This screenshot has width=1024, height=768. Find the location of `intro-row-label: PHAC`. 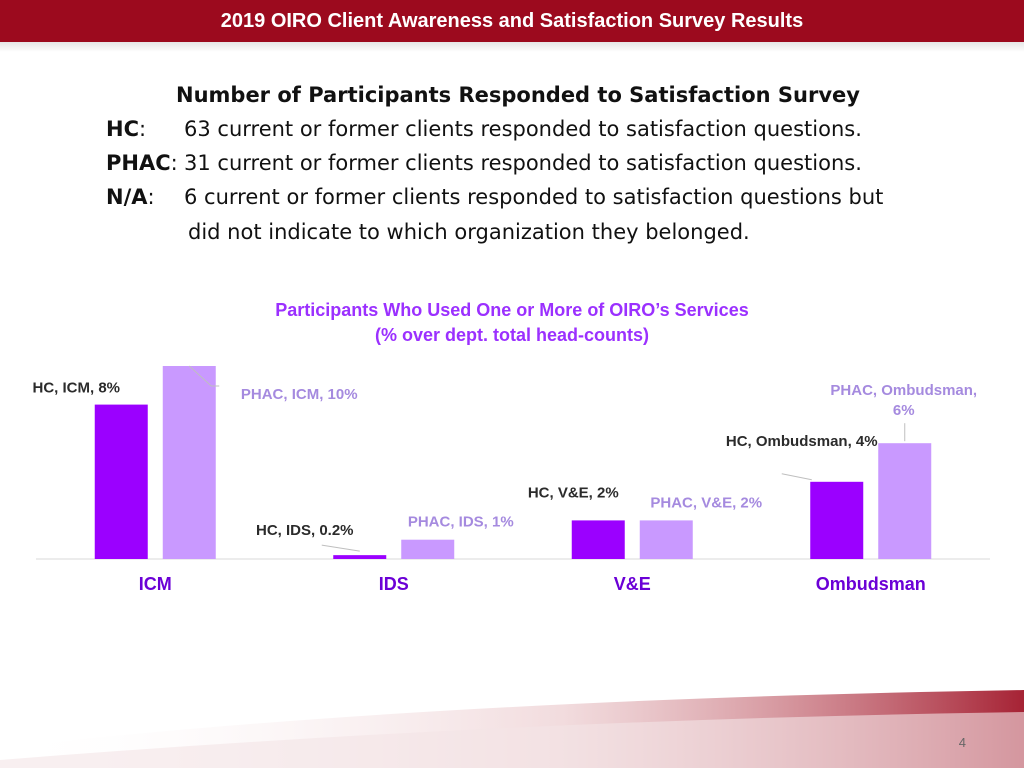

intro-row-label: PHAC is located at coordinates (138, 163).